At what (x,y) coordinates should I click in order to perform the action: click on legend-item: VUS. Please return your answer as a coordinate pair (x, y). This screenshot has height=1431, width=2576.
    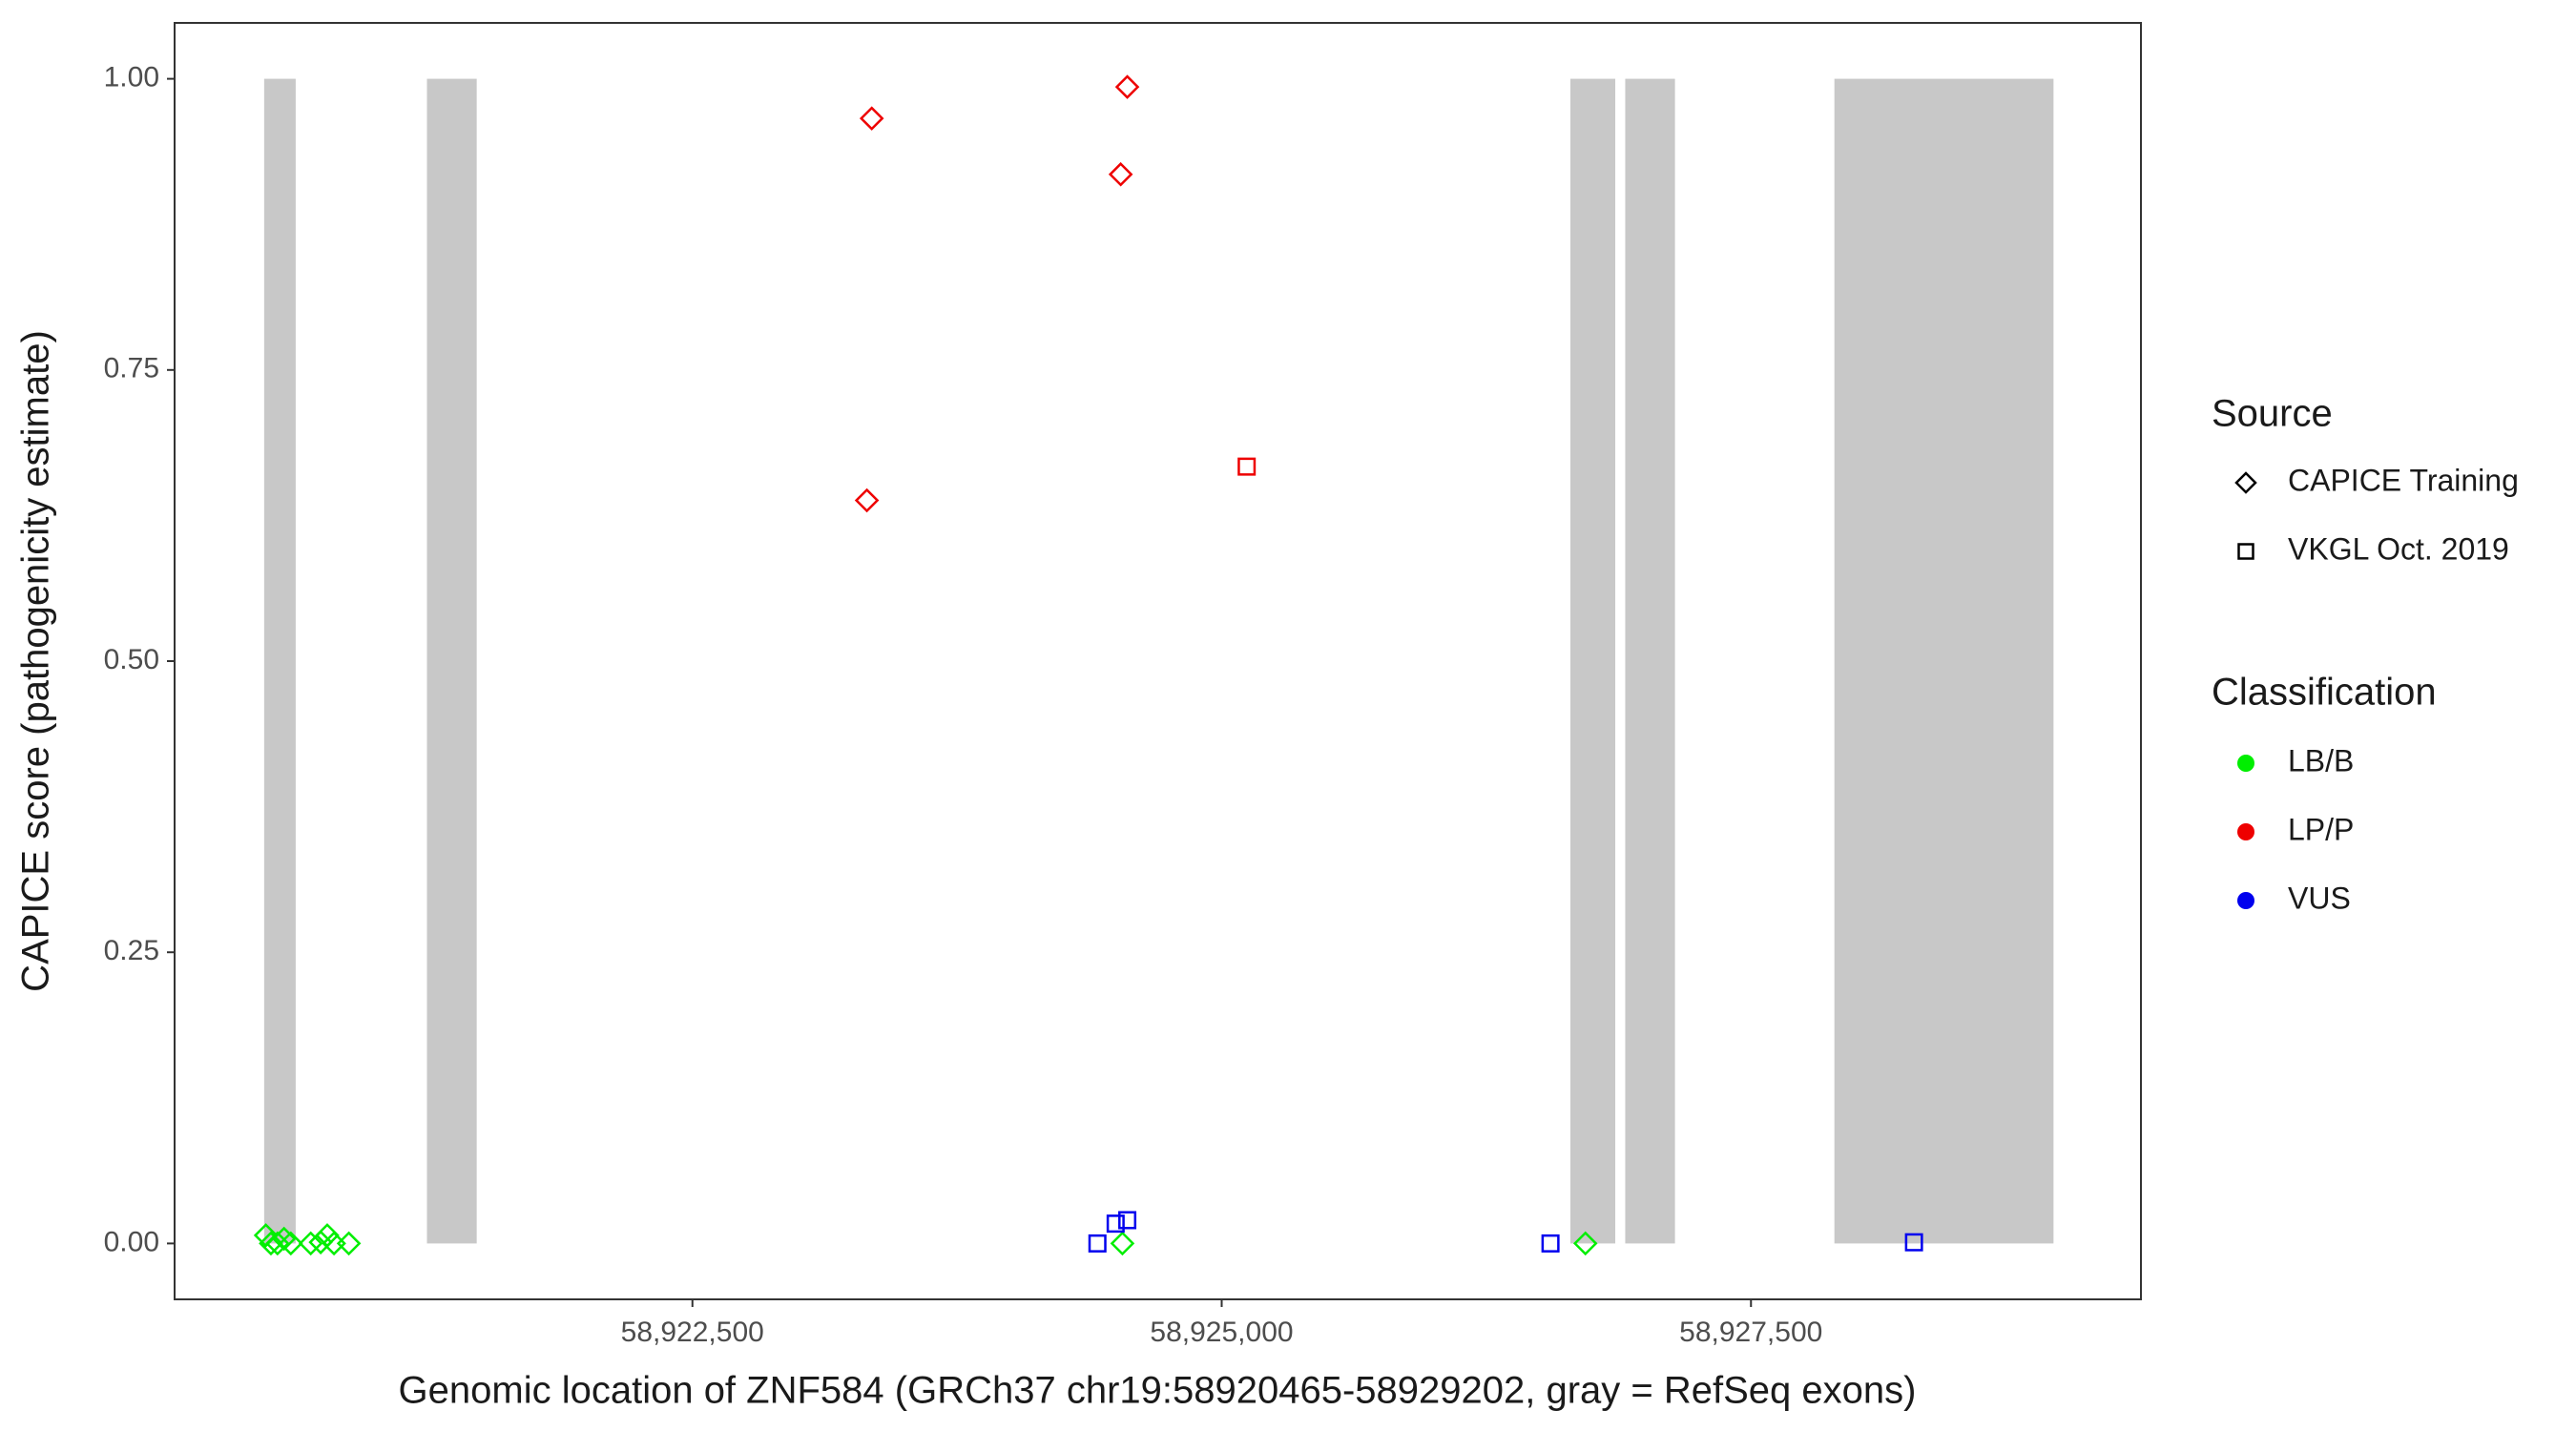
    Looking at the image, I should click on (2319, 898).